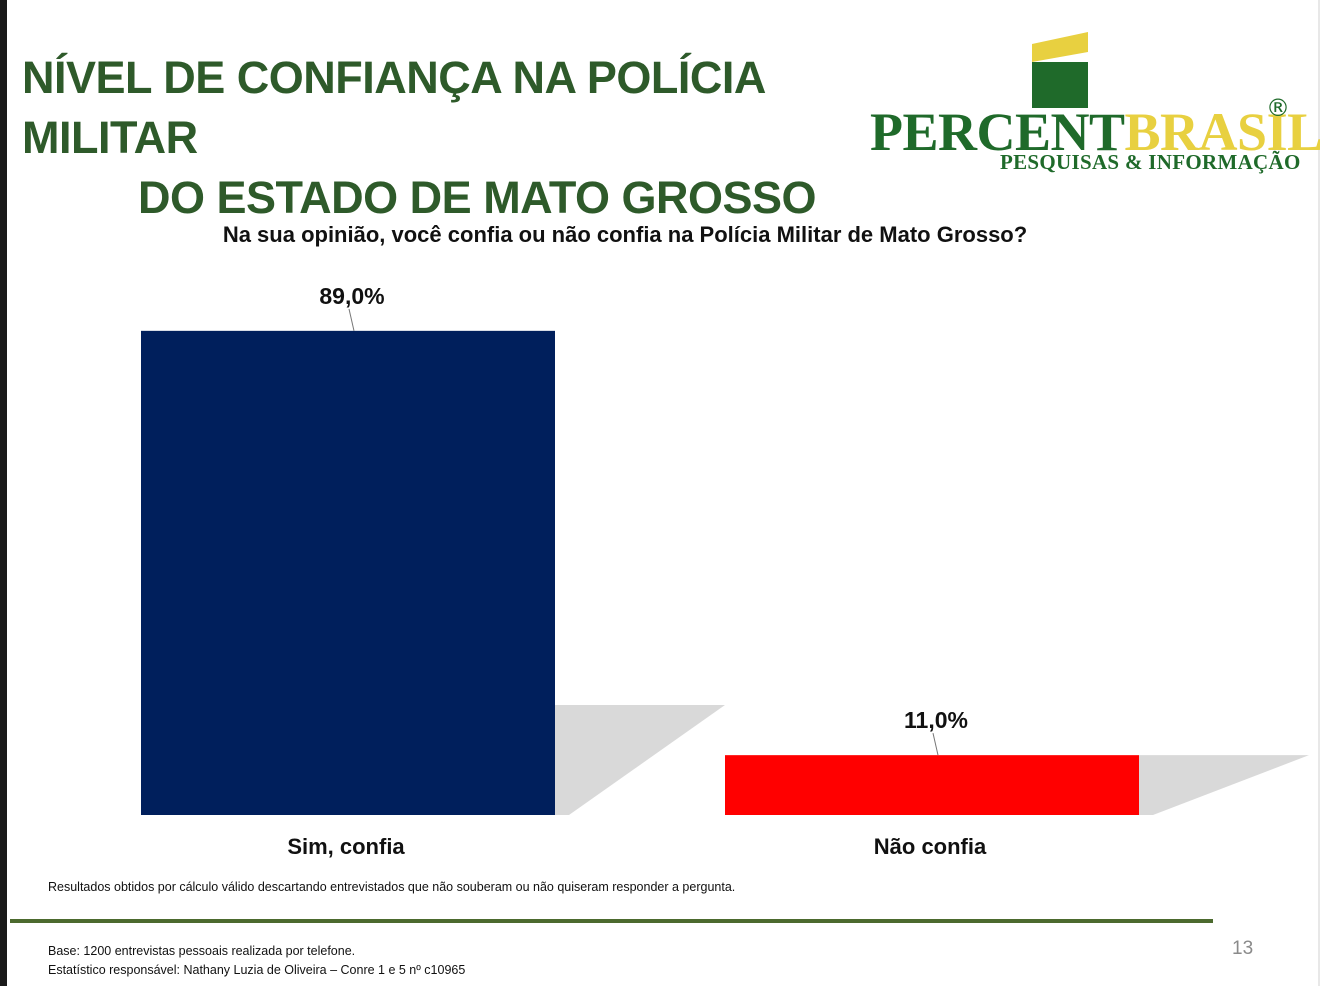 The width and height of the screenshot is (1320, 986). What do you see at coordinates (1150, 162) in the screenshot?
I see `logo-subtitle: PESQUISAS & INFORMAÇÃO` at bounding box center [1150, 162].